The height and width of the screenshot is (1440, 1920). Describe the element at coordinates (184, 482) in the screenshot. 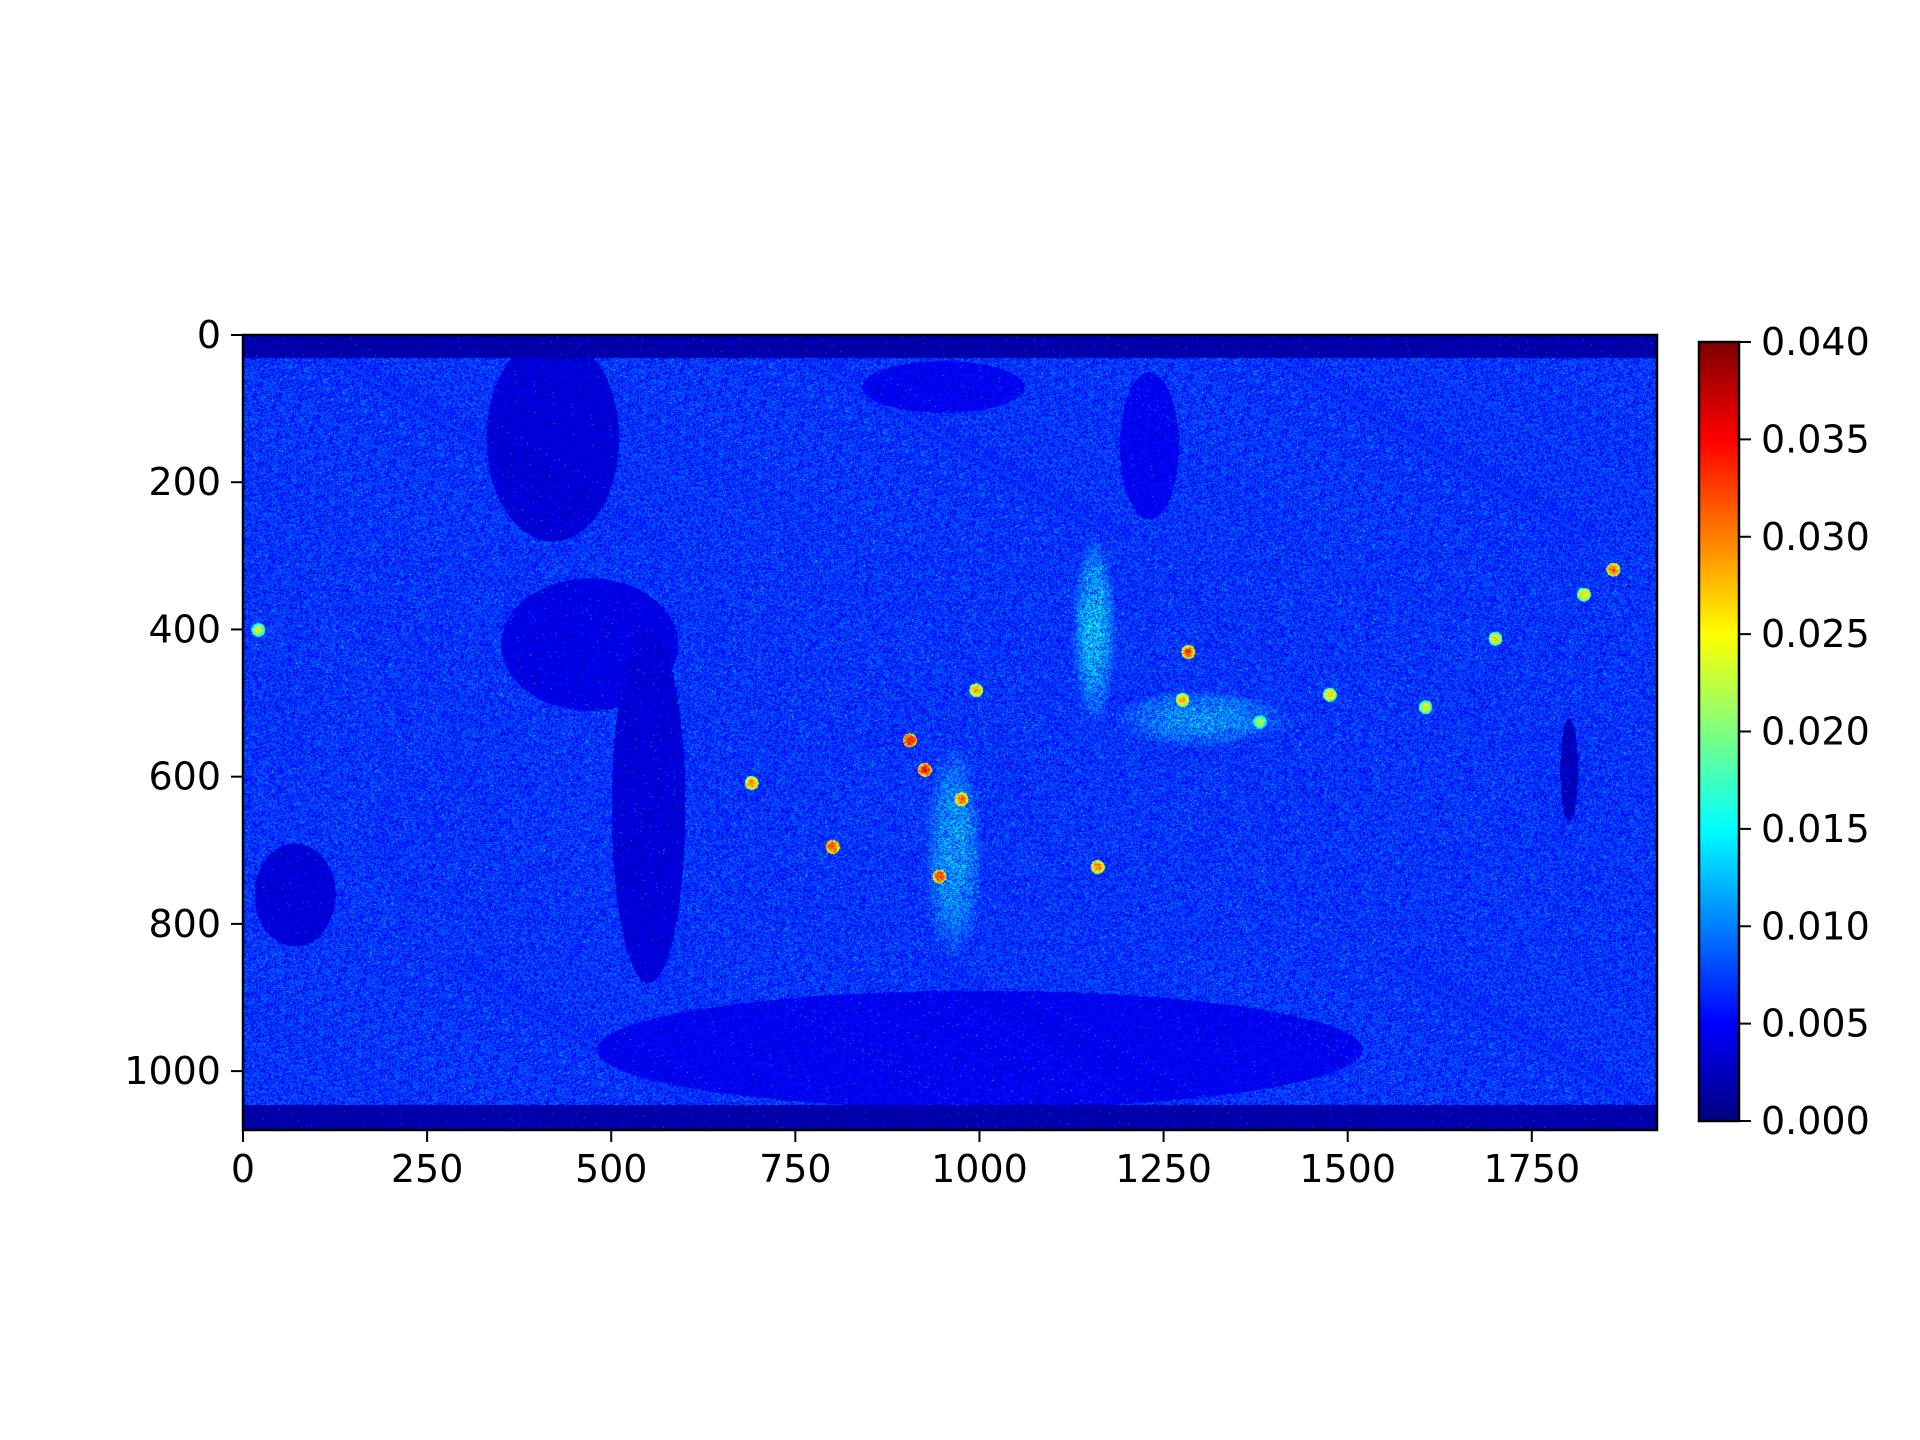

I see `y-tick-label: 200` at that location.